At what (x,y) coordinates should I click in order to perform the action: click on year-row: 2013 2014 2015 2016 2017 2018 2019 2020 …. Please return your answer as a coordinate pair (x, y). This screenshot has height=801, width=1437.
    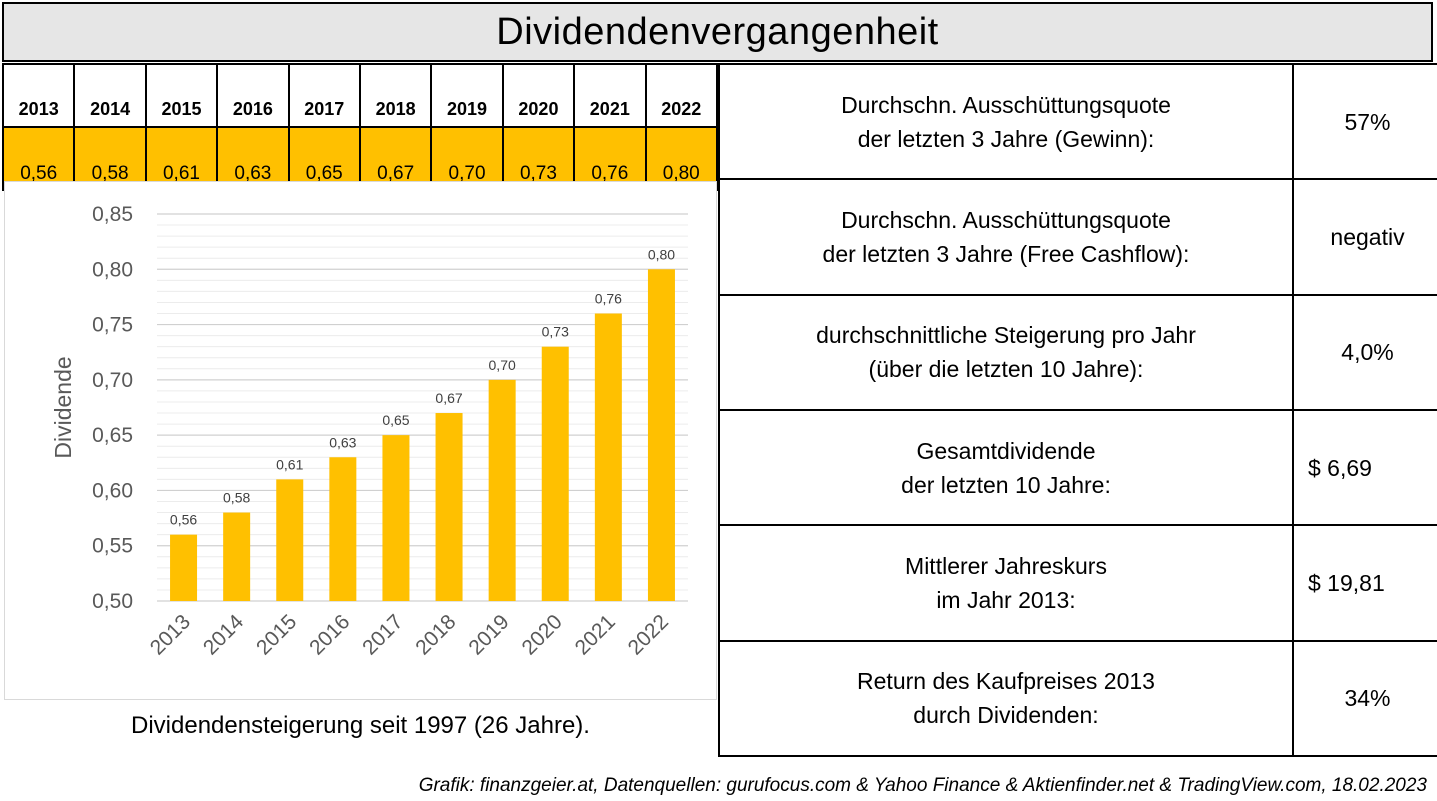
    Looking at the image, I should click on (360, 95).